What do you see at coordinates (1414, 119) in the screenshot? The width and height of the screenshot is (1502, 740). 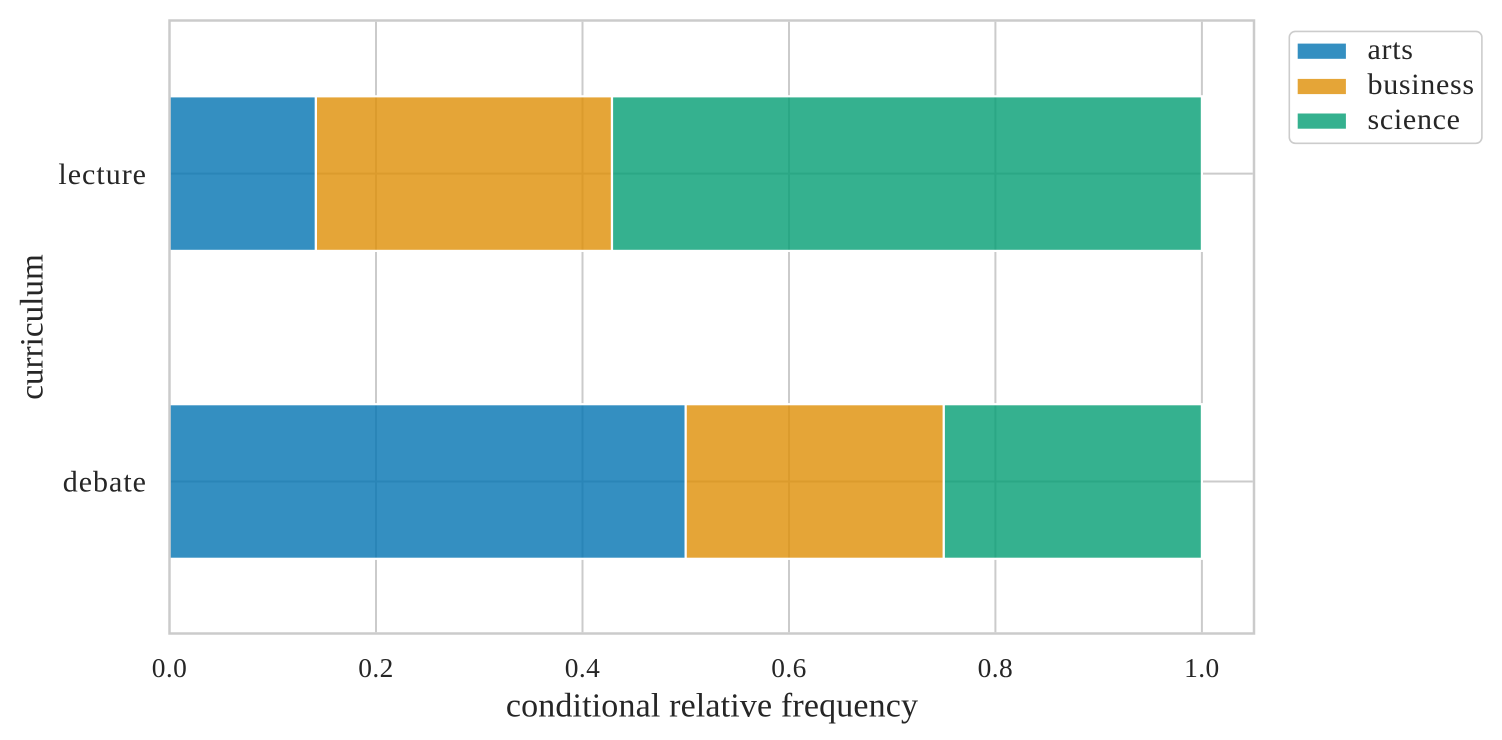 I see `svg-text: science` at bounding box center [1414, 119].